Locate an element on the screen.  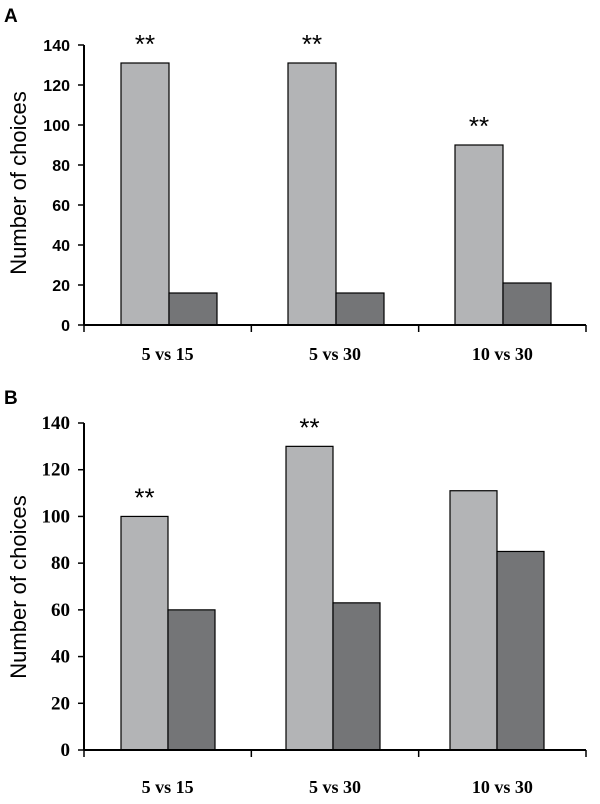
panel-b-x-category-label: 5 vs 15 is located at coordinates (168, 787).